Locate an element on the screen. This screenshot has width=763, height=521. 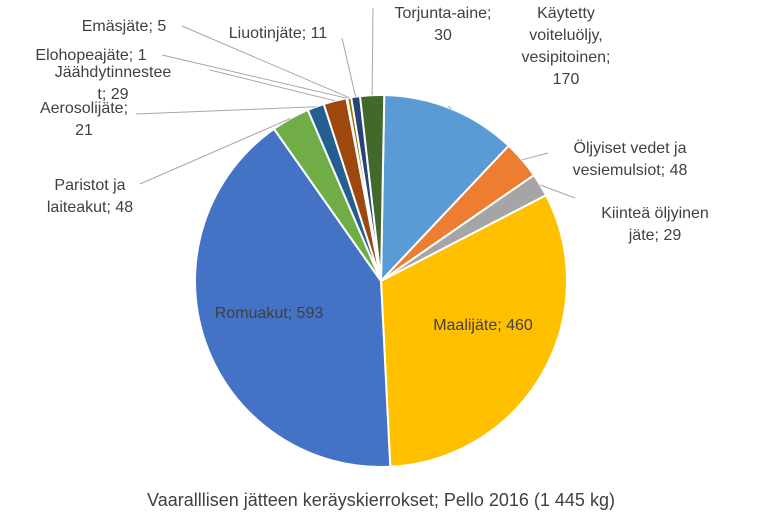
data-label-12: Torjunta-aine; 30 is located at coordinates (443, 24).